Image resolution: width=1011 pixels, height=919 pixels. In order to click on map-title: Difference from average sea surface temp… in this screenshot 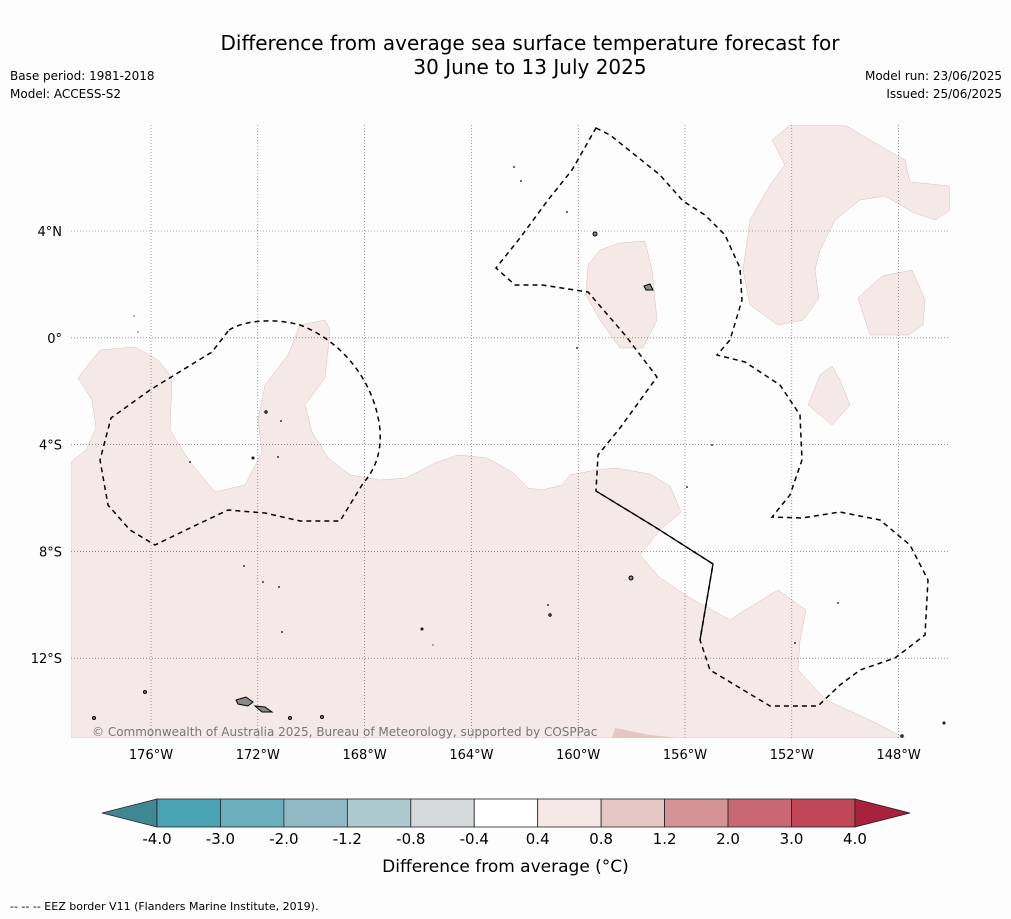, I will do `click(530, 55)`.